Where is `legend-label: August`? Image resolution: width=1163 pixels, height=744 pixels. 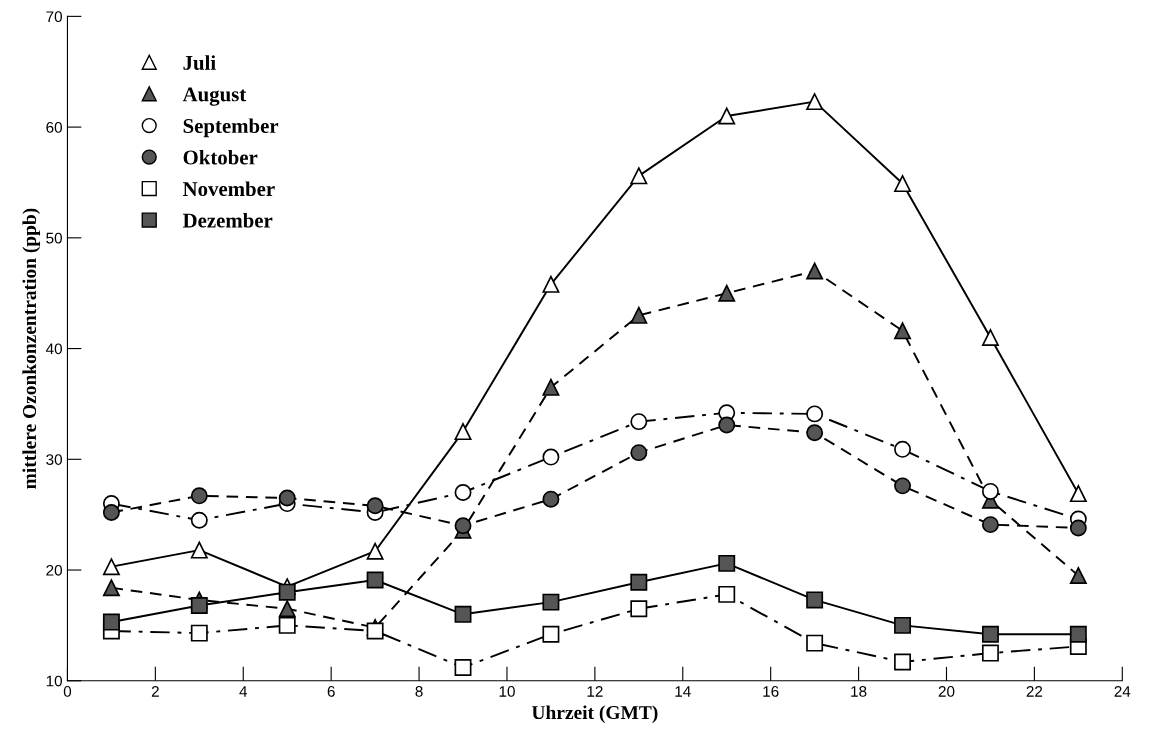
legend-label: August is located at coordinates (214, 96).